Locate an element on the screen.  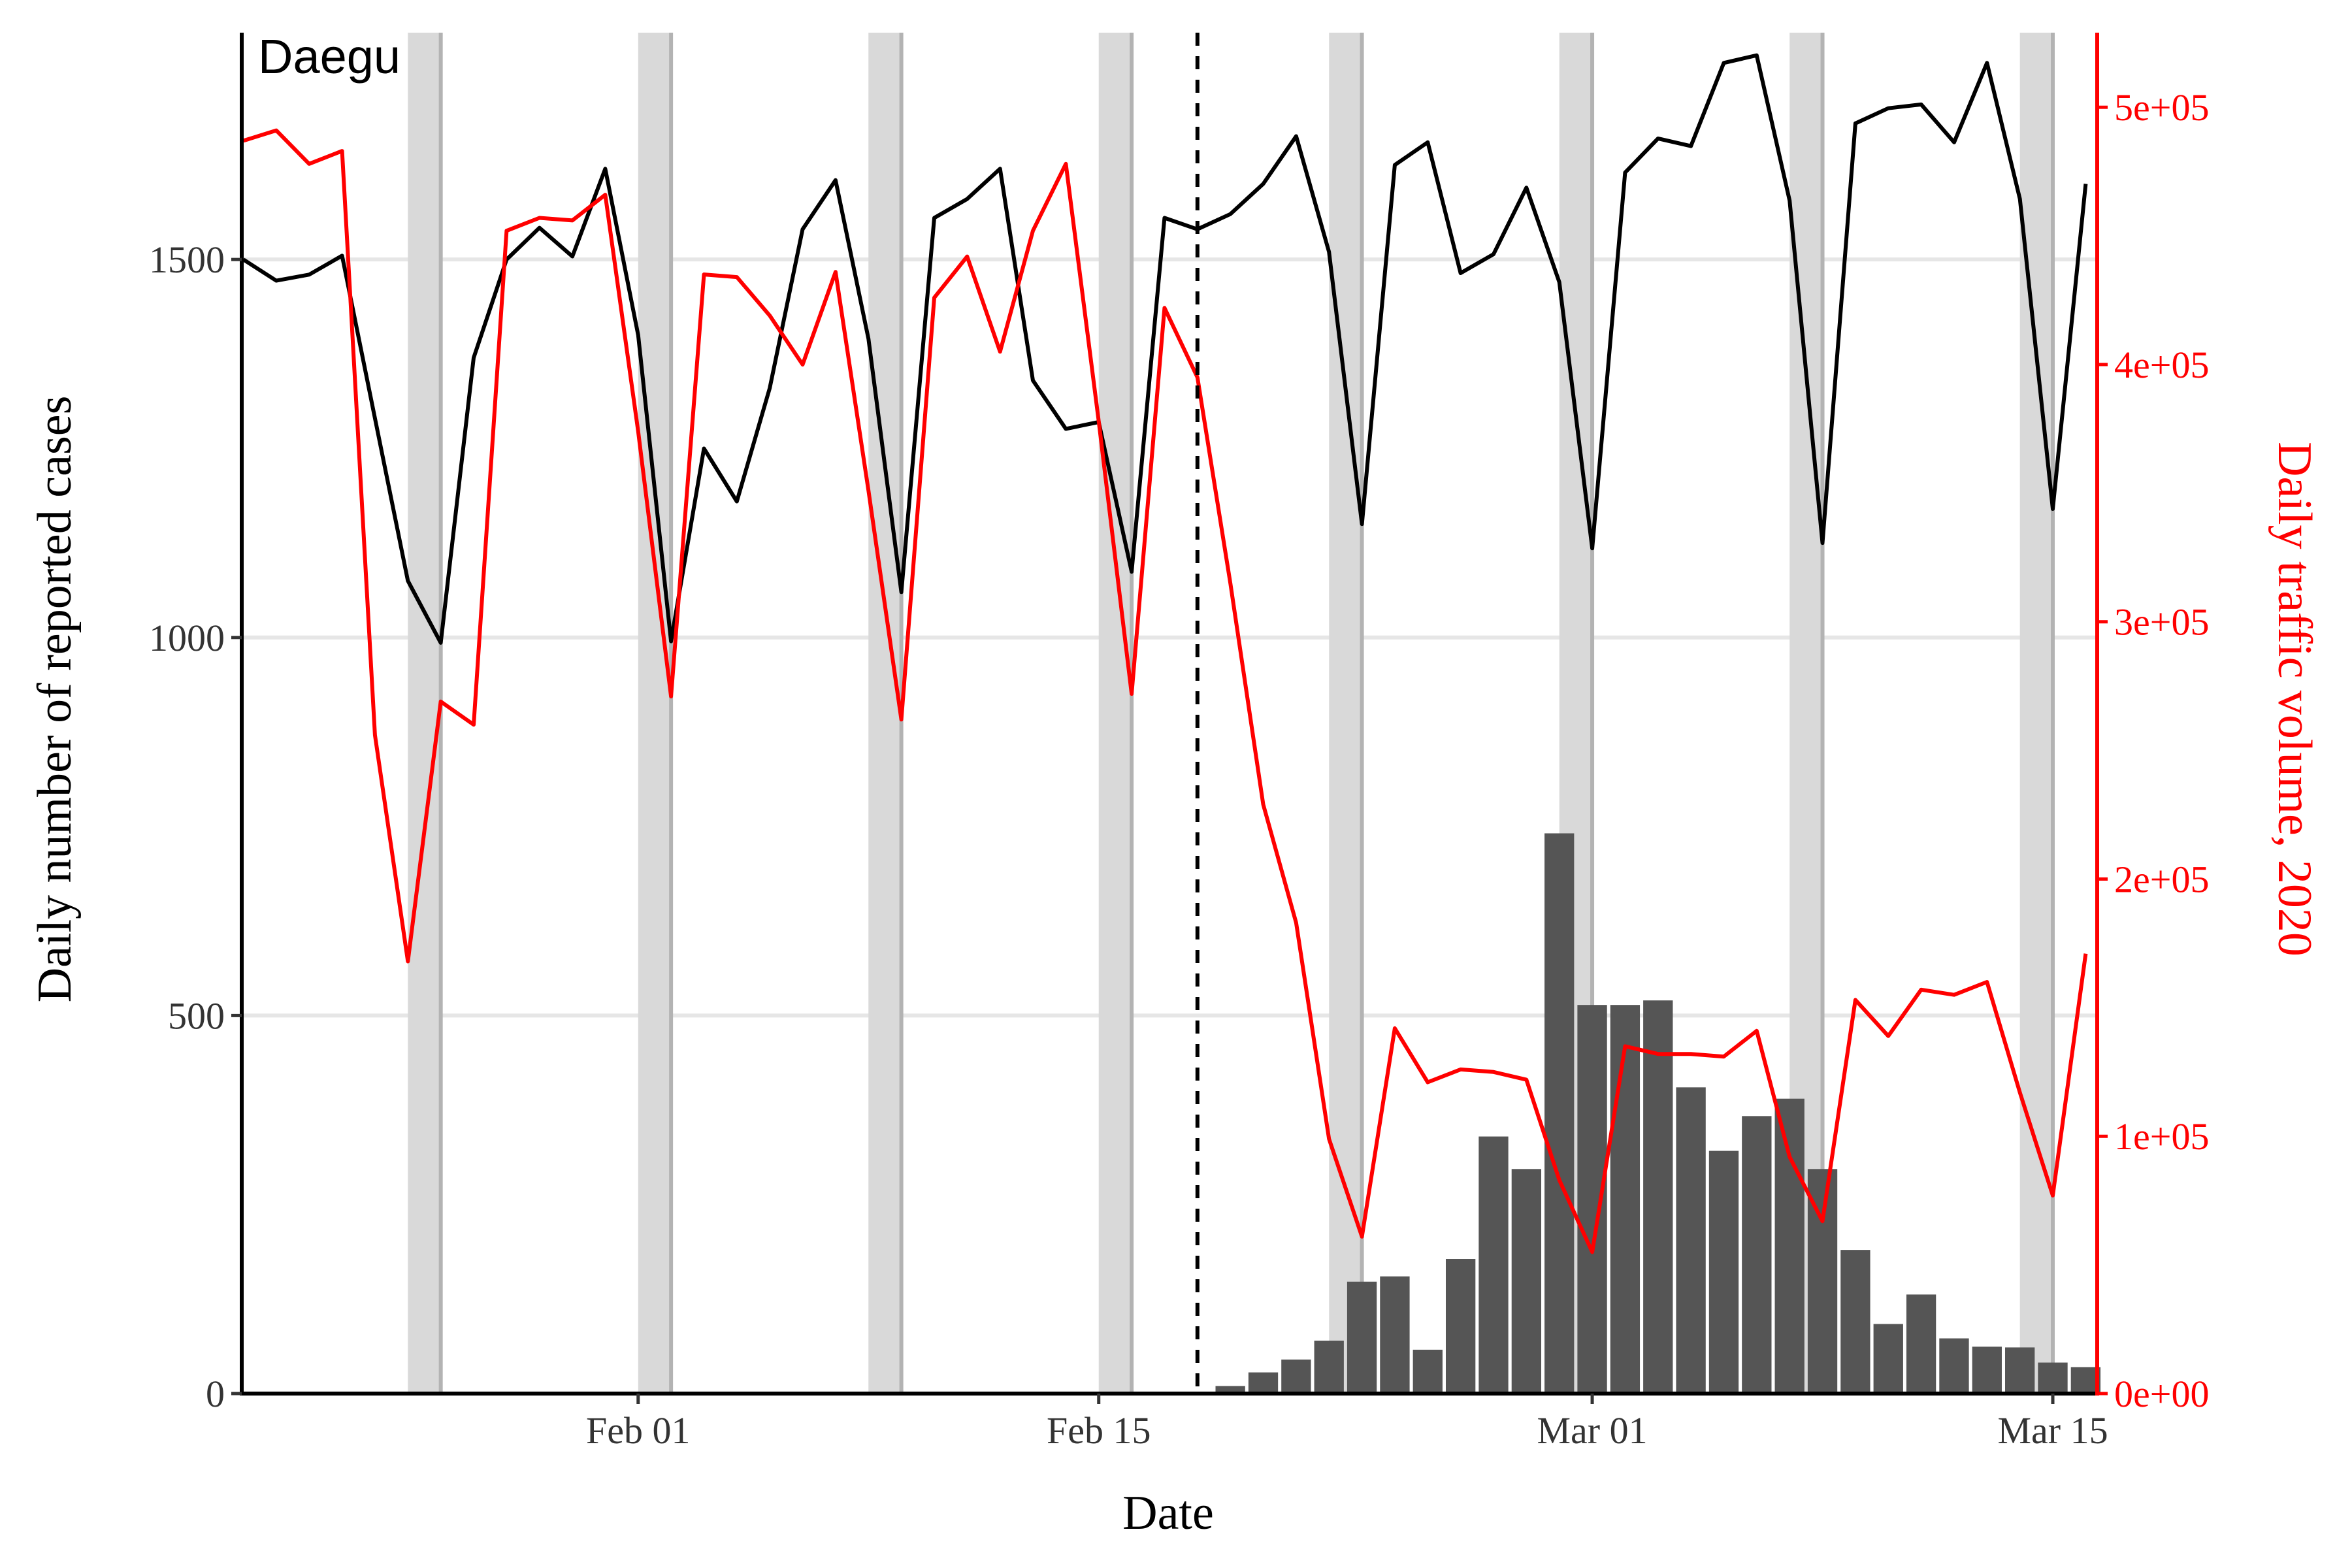
y-axis-right-title: Daily traffic volume, 2020 is located at coordinates (2294, 699).